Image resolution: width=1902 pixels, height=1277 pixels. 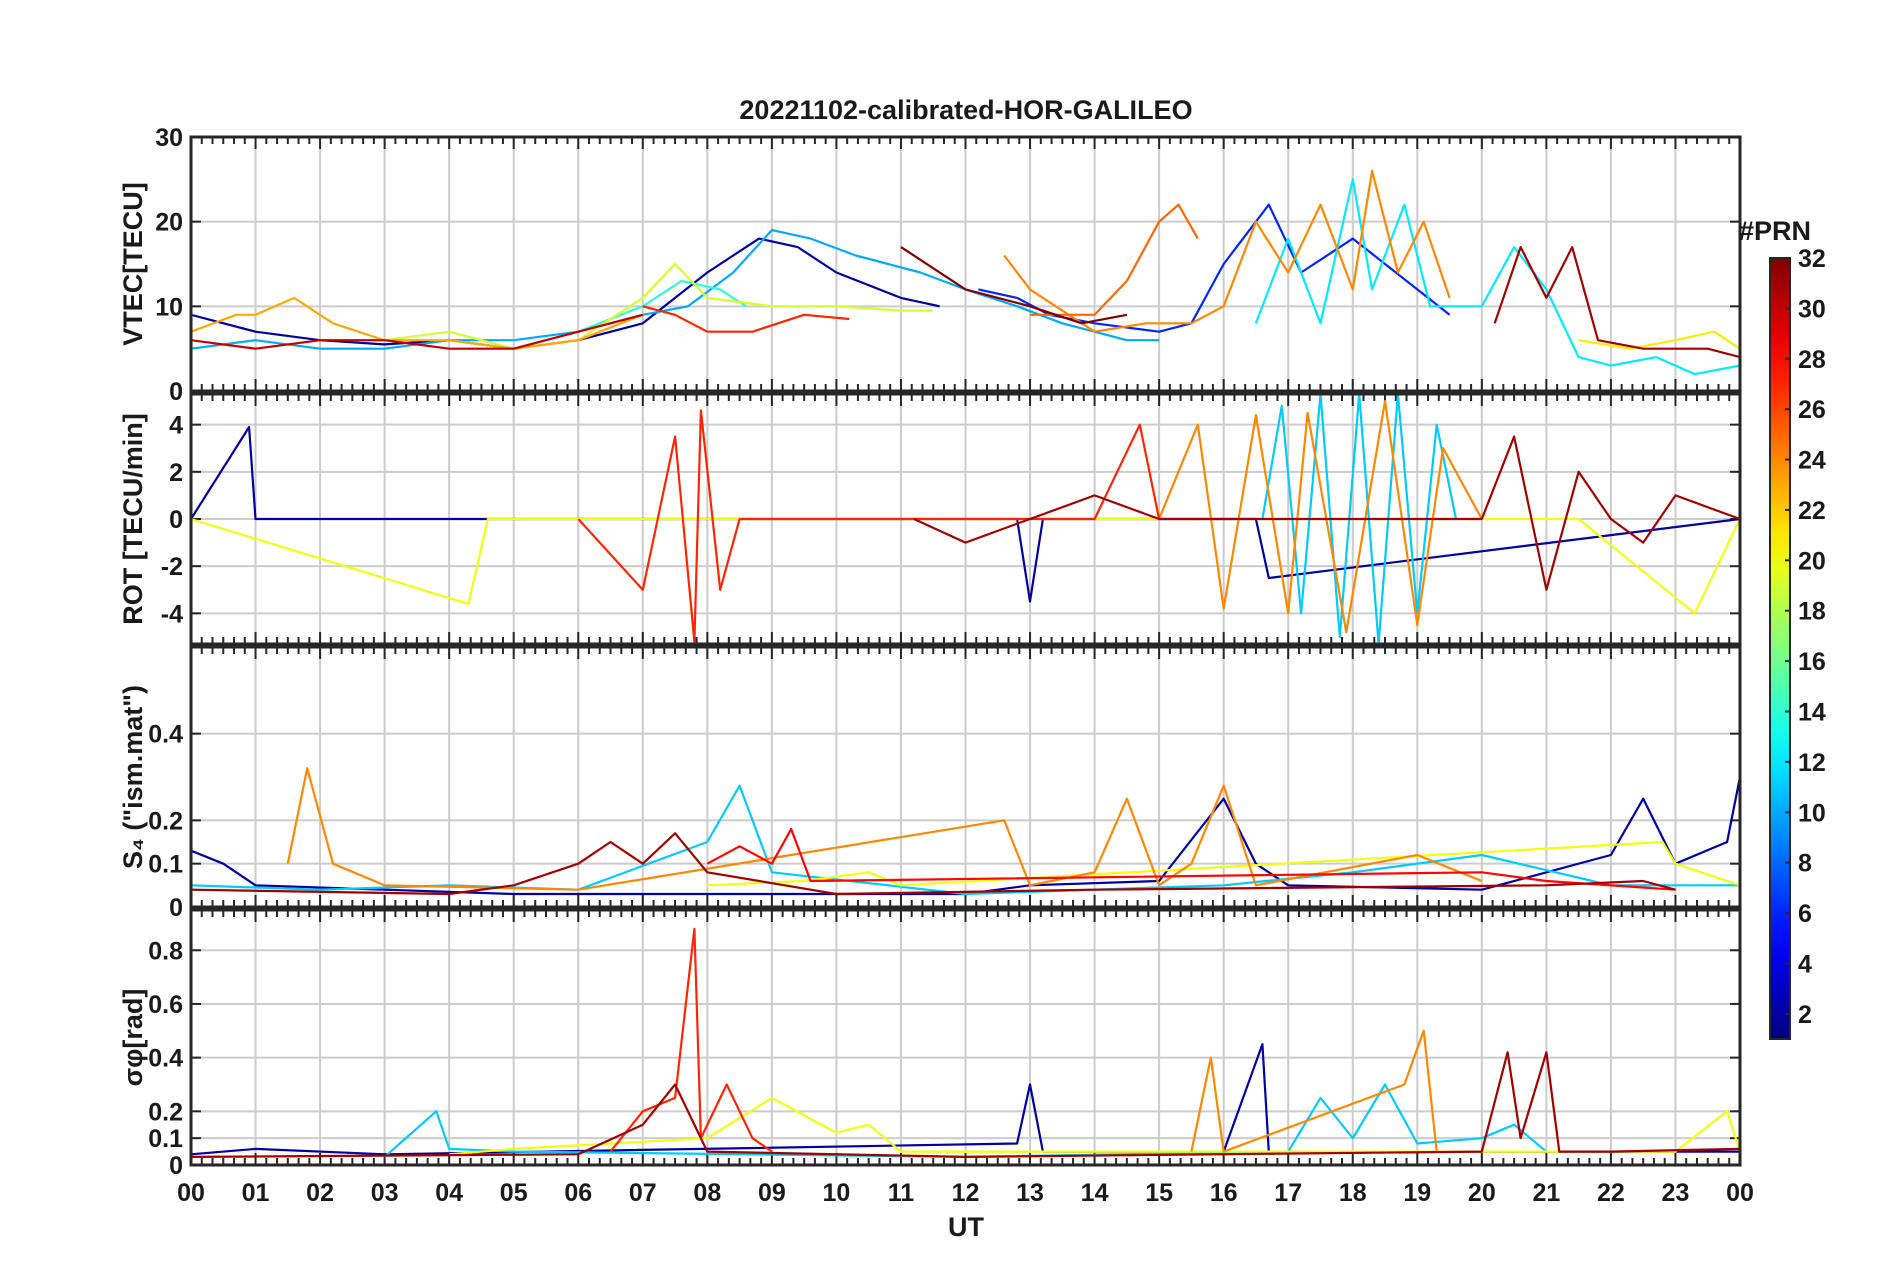 What do you see at coordinates (133, 264) in the screenshot?
I see `y-axis-label: VTEC[TECU]` at bounding box center [133, 264].